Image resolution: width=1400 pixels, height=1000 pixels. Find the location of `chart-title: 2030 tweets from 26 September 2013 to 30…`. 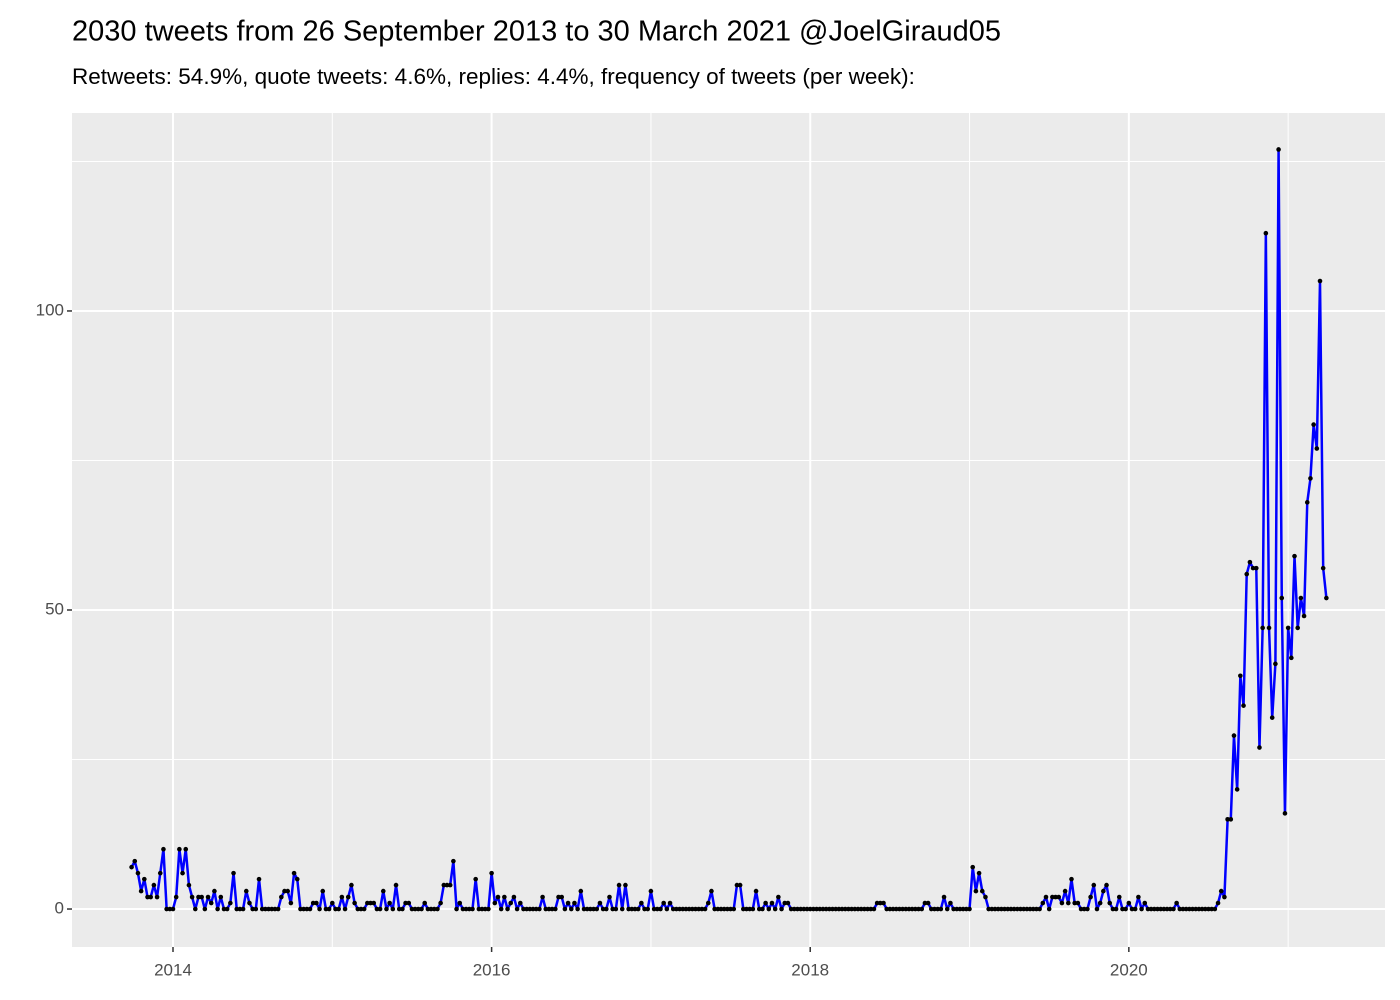

chart-title: 2030 tweets from 26 September 2013 to 30… is located at coordinates (536, 32).